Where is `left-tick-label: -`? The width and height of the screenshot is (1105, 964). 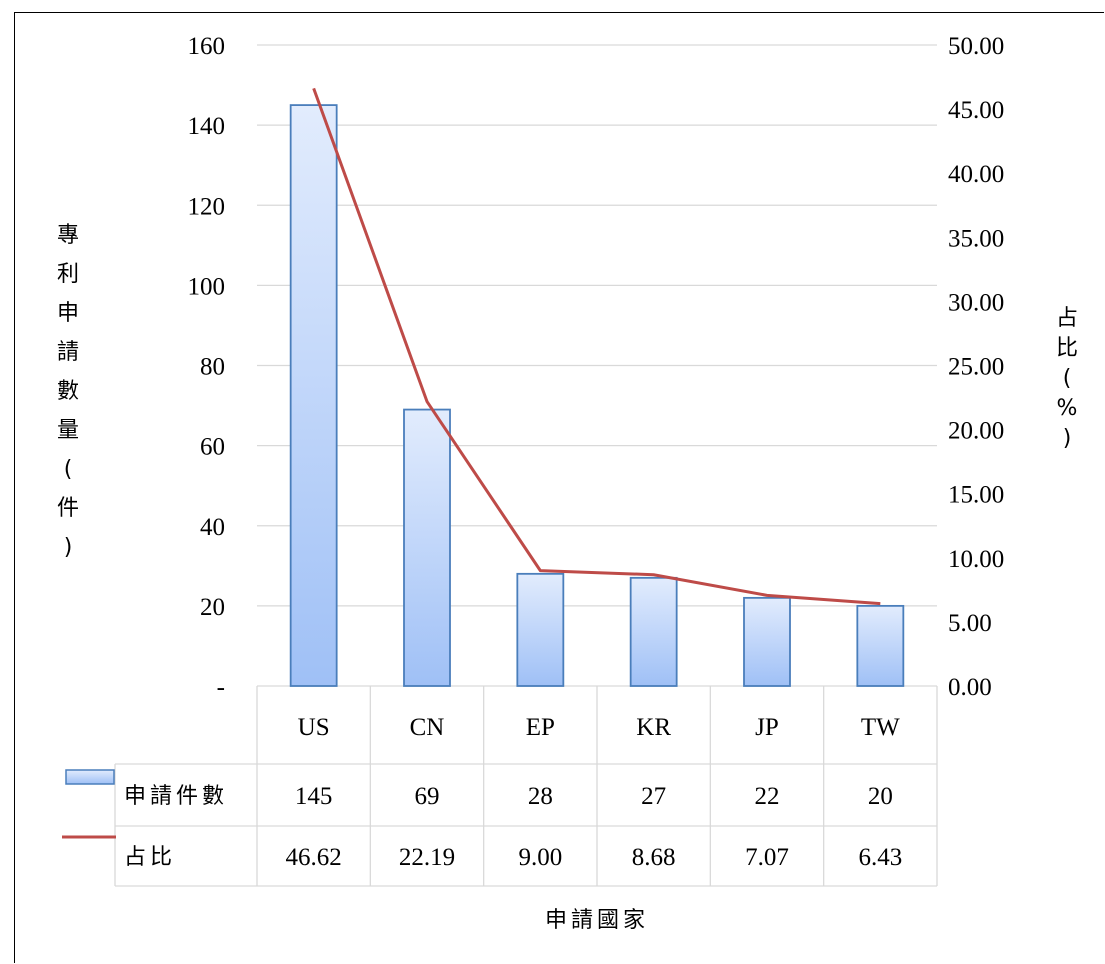
left-tick-label: - is located at coordinates (221, 687).